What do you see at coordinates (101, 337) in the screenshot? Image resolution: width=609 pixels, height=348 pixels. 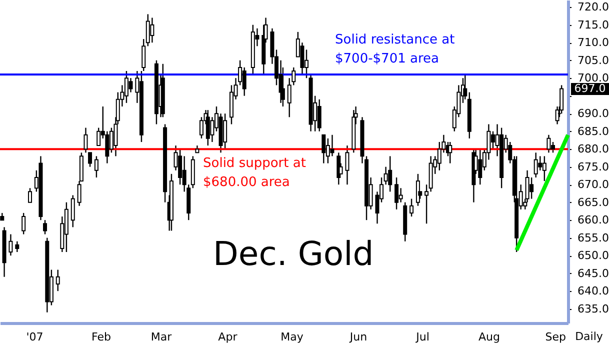 I see `x-tick-label: Feb` at bounding box center [101, 337].